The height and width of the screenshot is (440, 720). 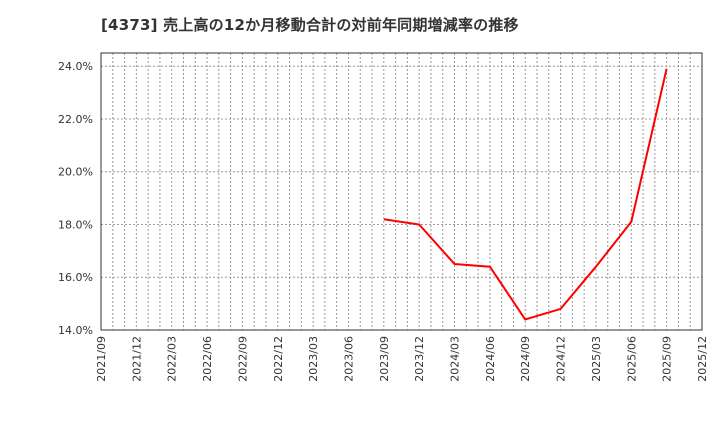 I want to click on y-tick-label: 14.0%, so click(x=75, y=330).